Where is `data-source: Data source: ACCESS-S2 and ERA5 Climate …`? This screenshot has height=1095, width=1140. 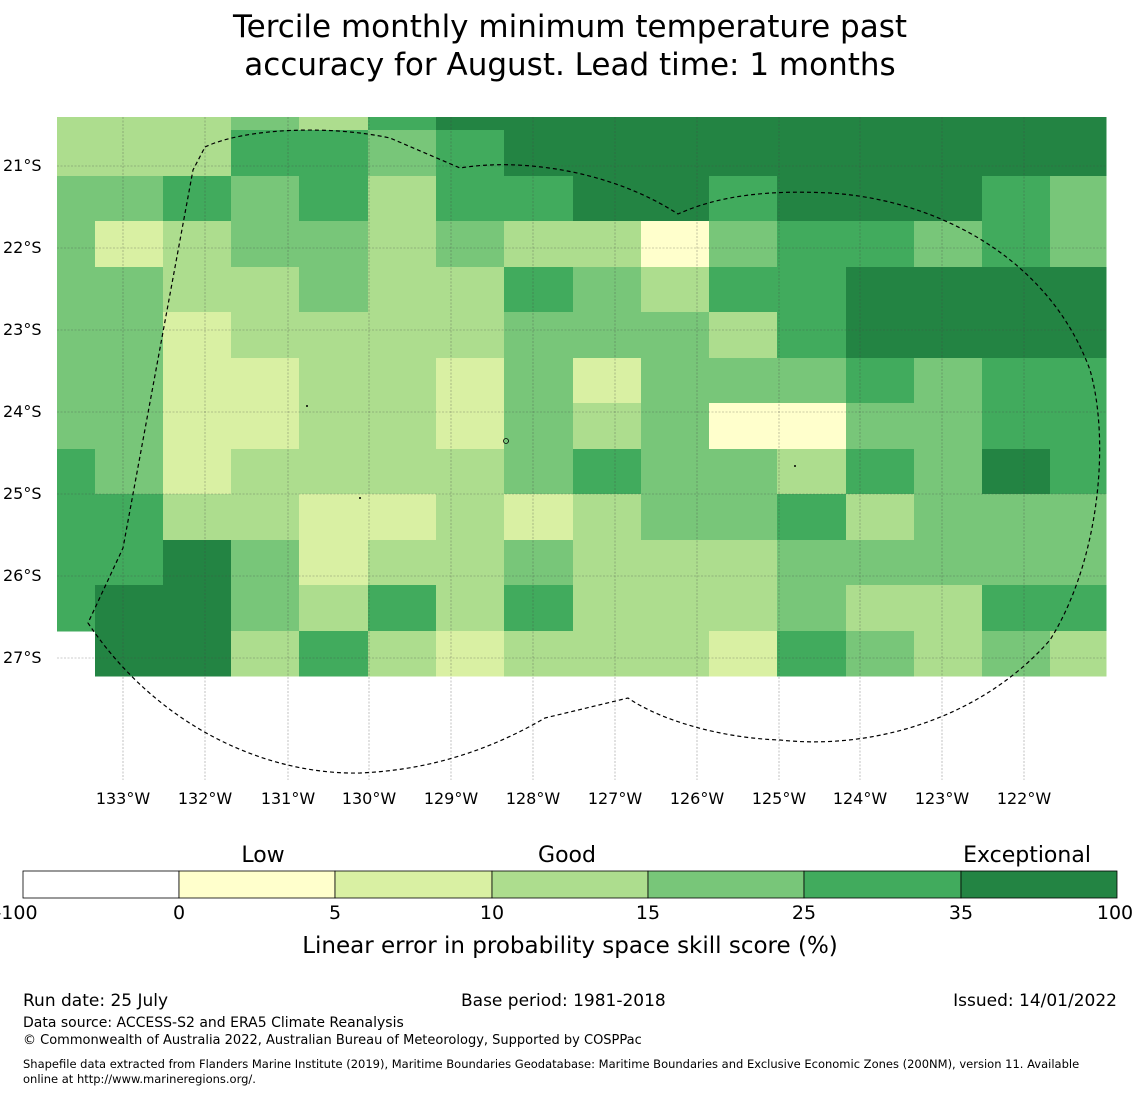
data-source: Data source: ACCESS-S2 and ERA5 Climate … is located at coordinates (213, 1023).